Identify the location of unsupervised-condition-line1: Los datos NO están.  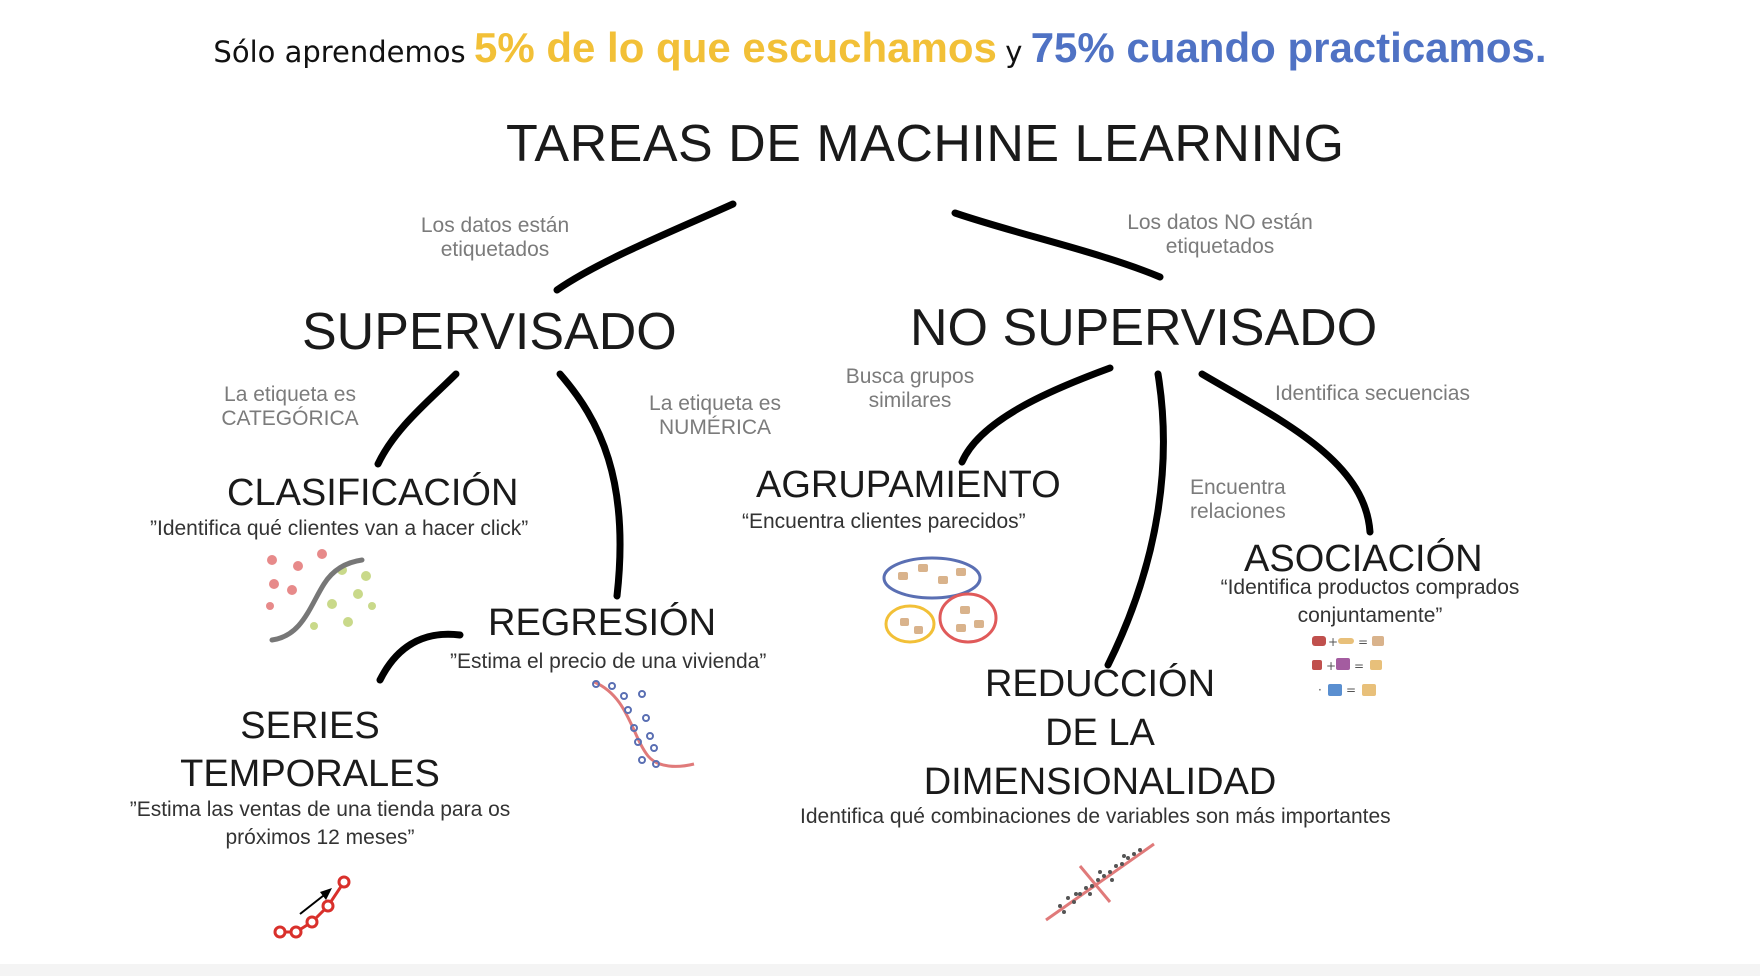
(1220, 222).